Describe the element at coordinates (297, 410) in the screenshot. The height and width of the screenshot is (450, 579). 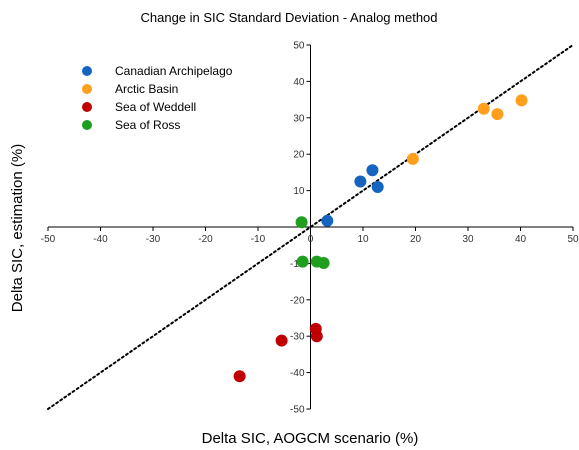
I see `y-tick-label: -50` at that location.